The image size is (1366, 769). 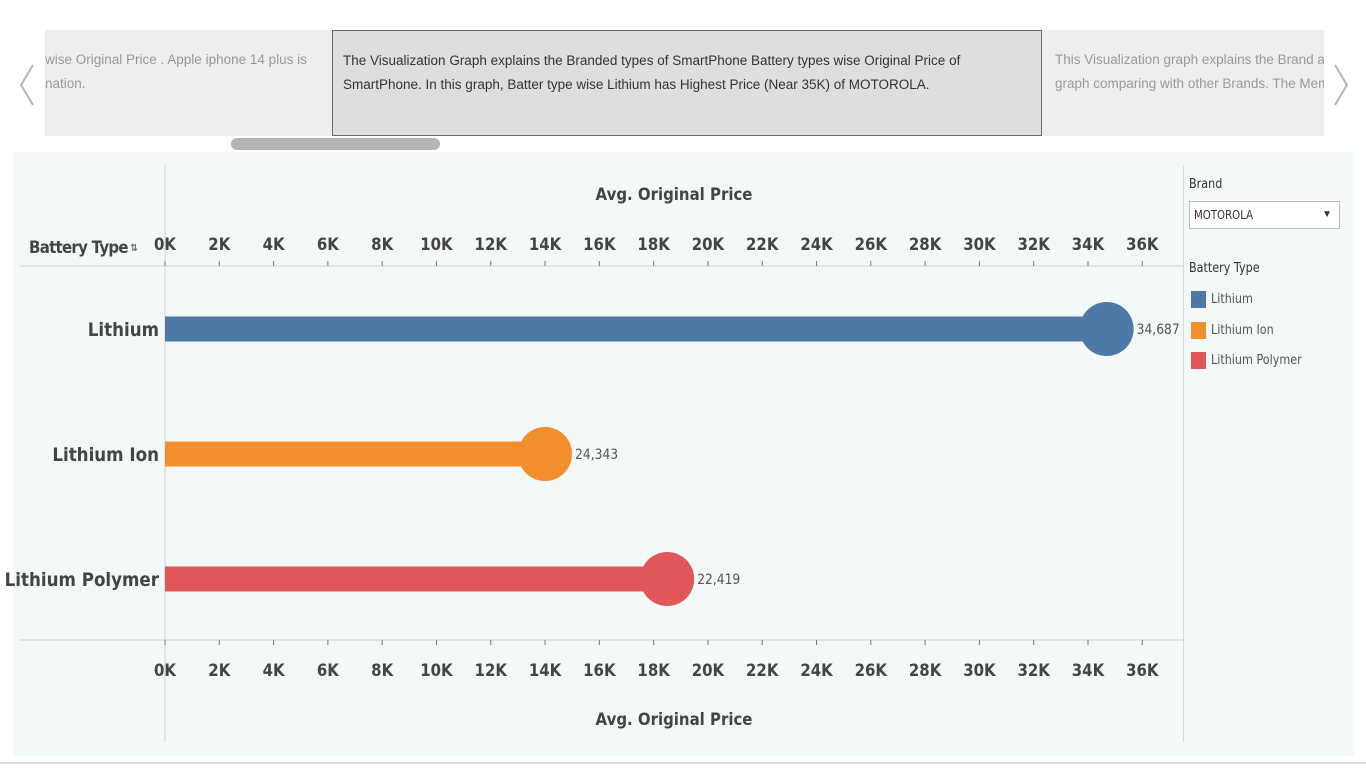 What do you see at coordinates (1033, 670) in the screenshot?
I see `x-tick-label-bottom: 32K` at bounding box center [1033, 670].